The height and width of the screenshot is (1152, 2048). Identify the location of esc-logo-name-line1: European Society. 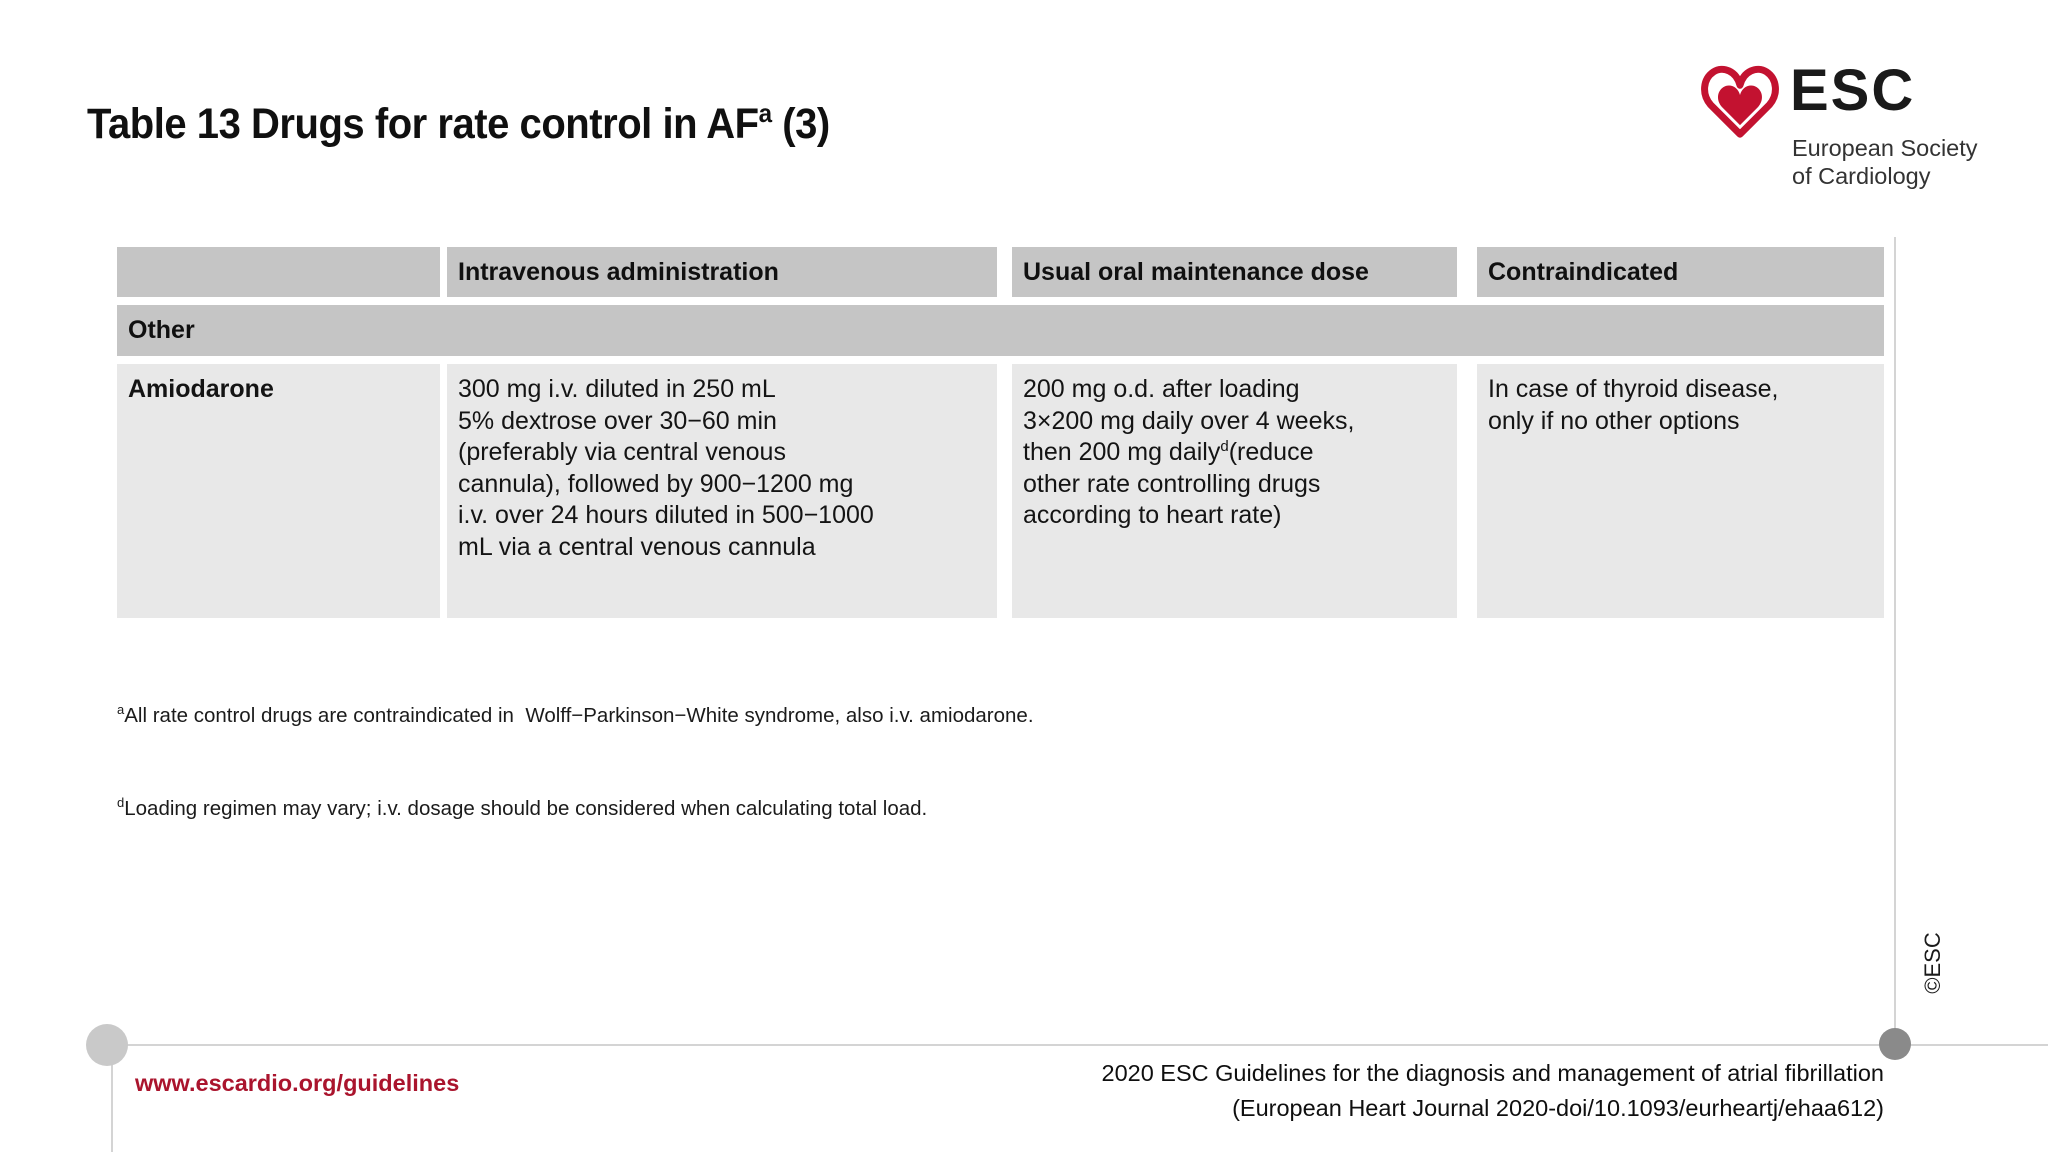
(1885, 148).